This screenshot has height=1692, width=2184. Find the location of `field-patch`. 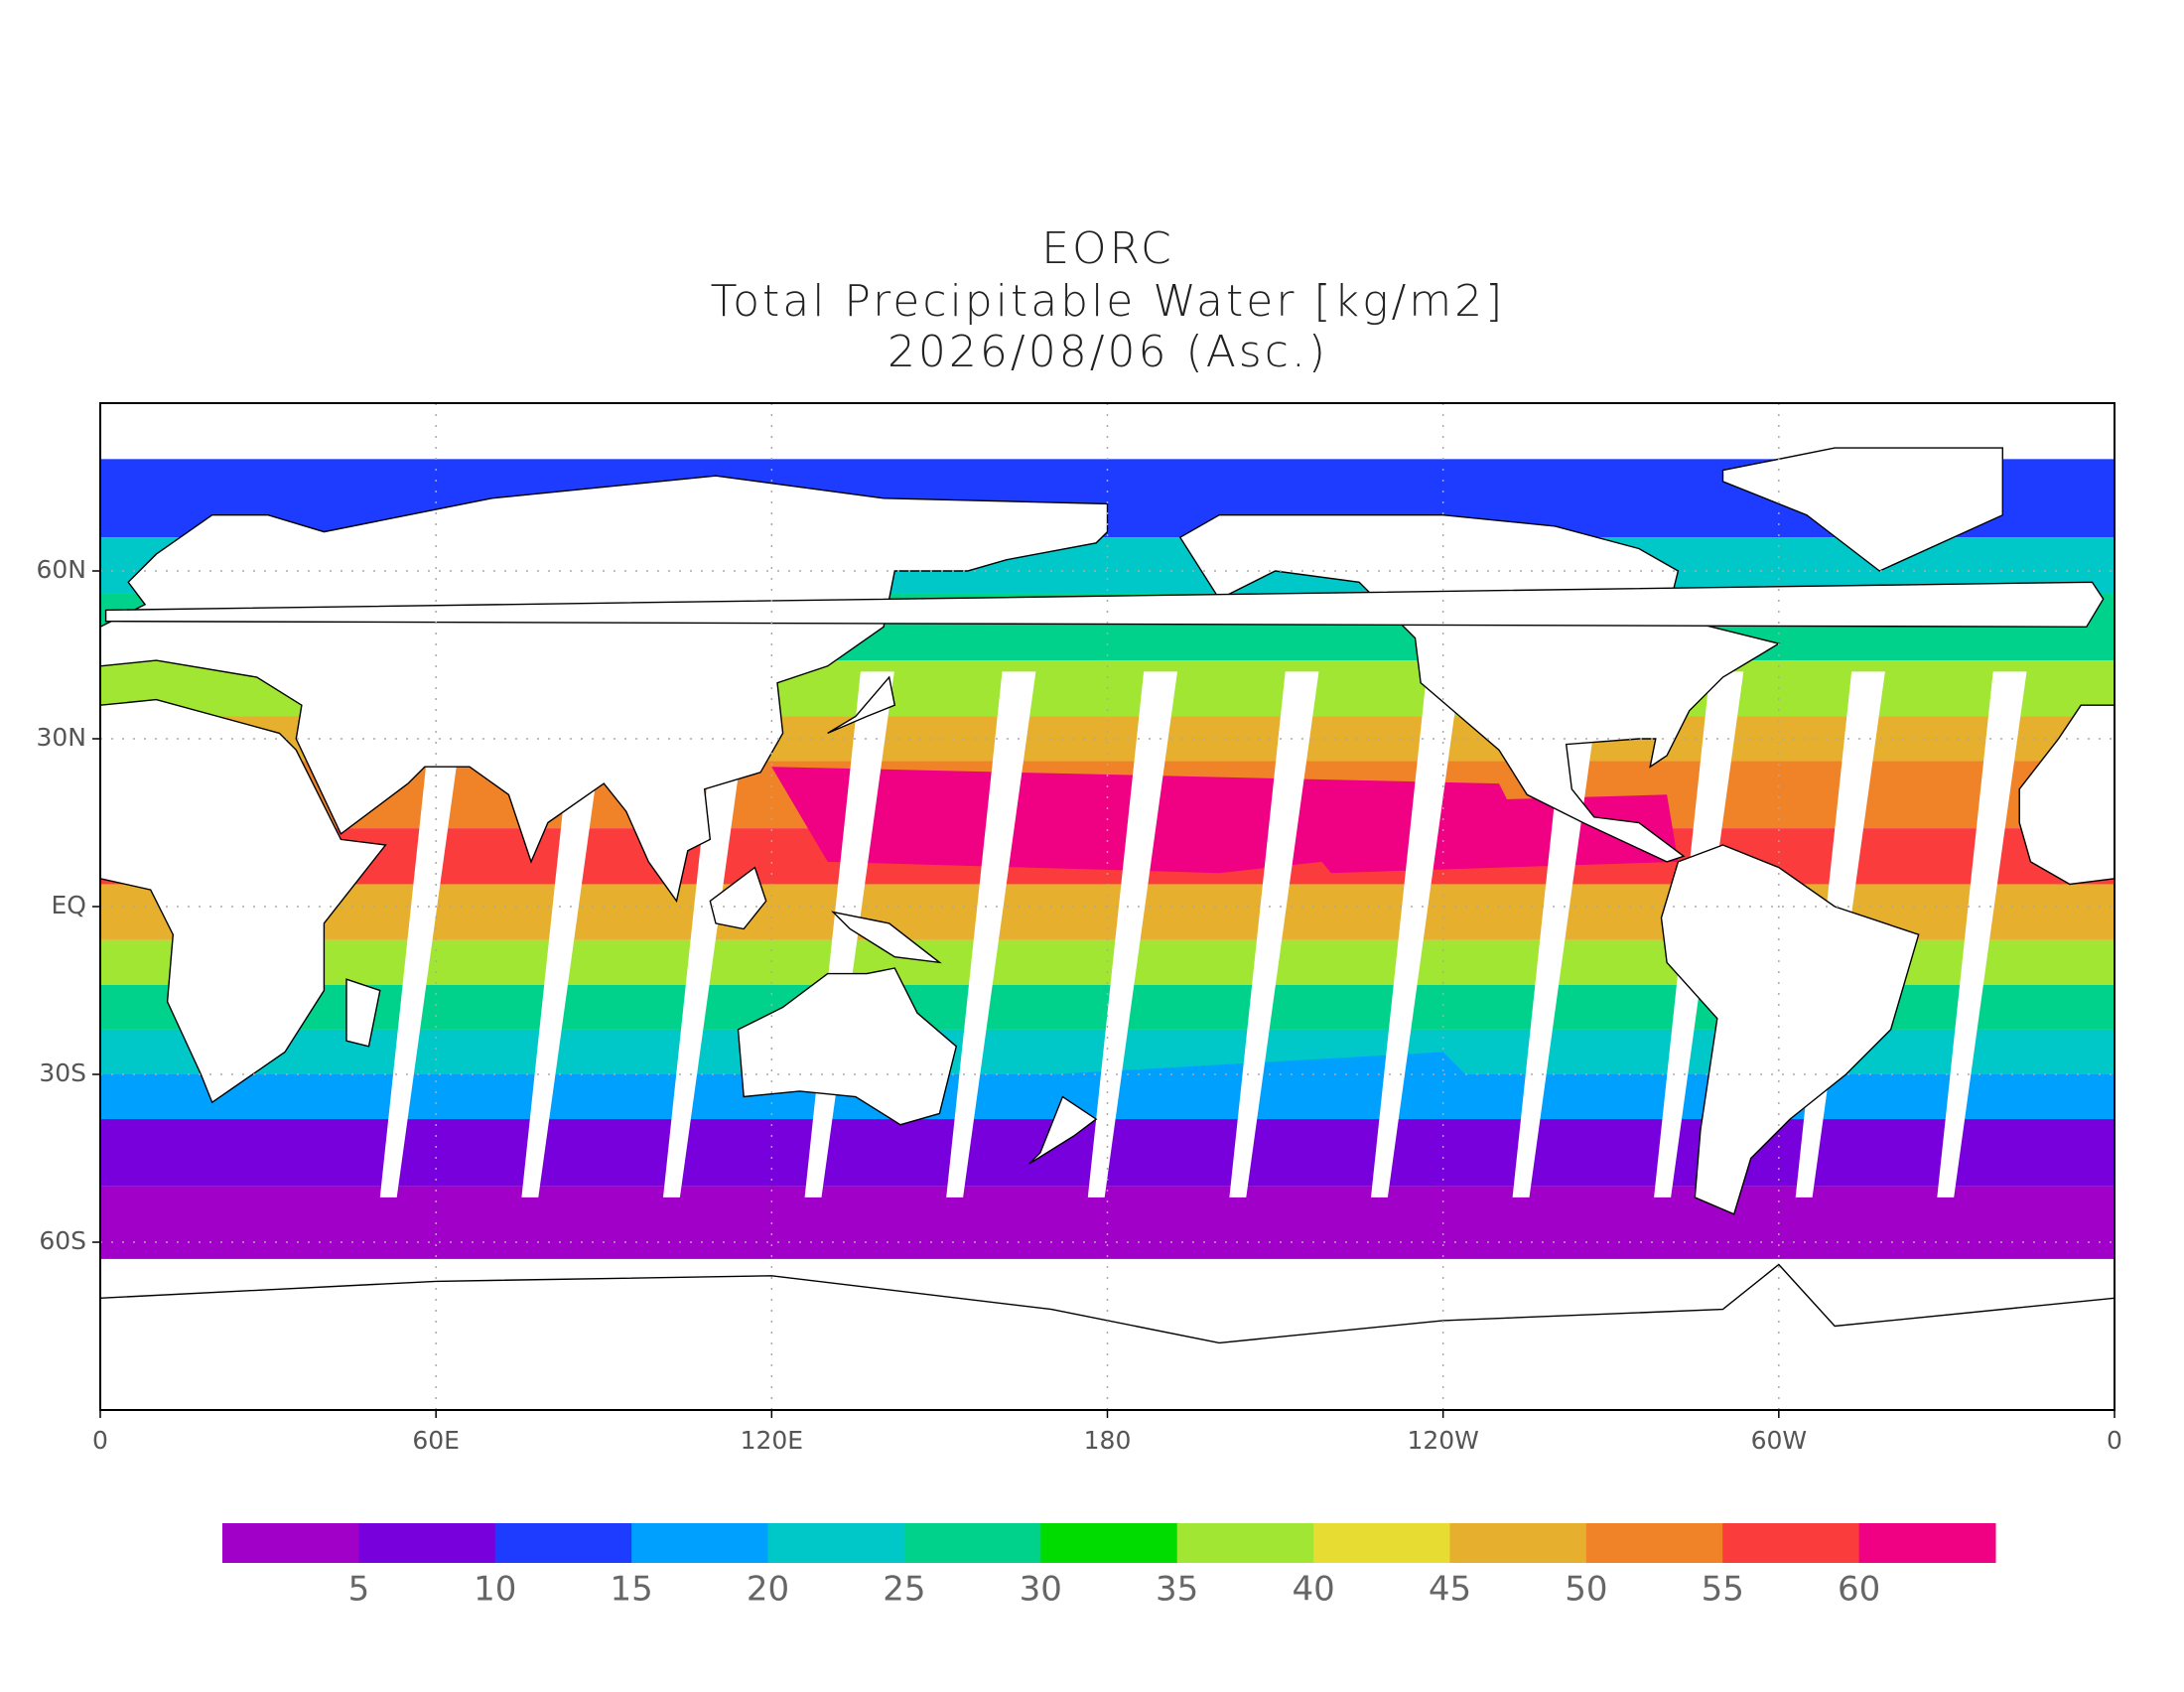

field-patch is located at coordinates (1219, 1086).